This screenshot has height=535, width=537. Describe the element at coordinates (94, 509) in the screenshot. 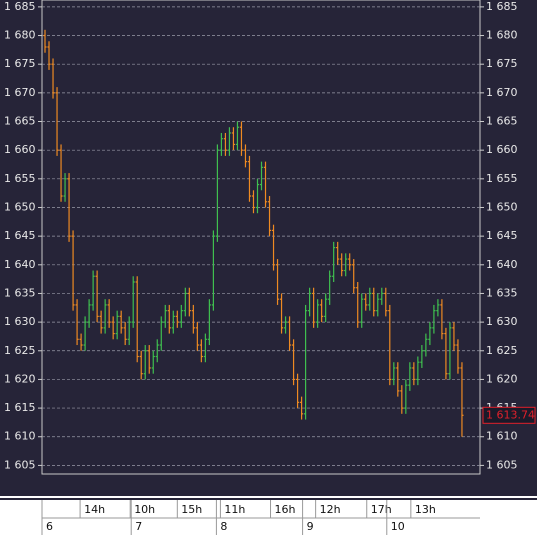

I see `x-tick-label: 14h` at that location.